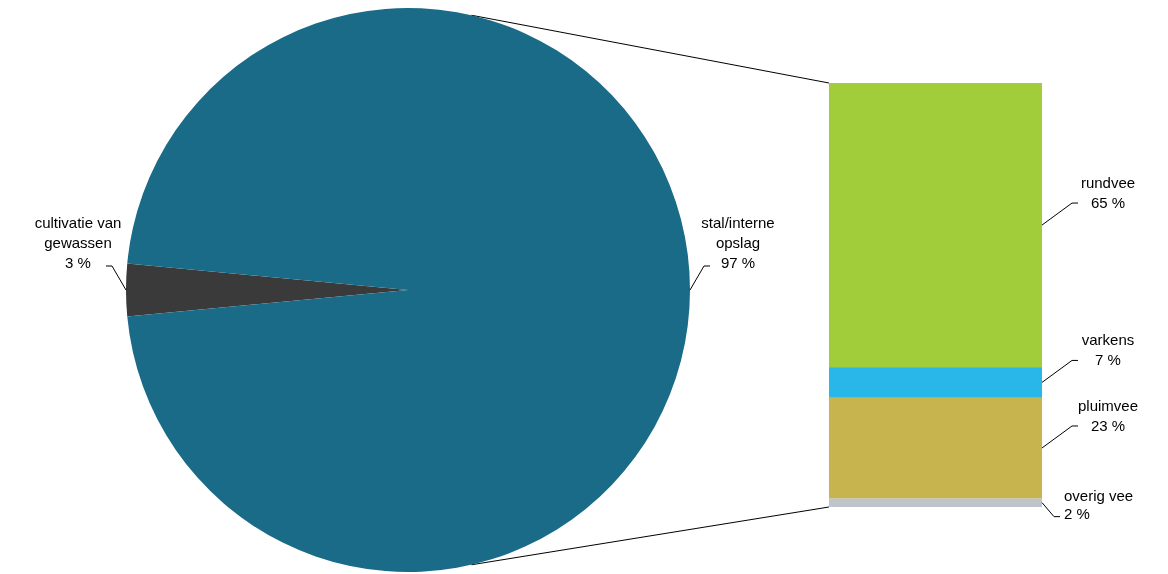 Image resolution: width=1168 pixels, height=574 pixels. What do you see at coordinates (1108, 425) in the screenshot?
I see `data-label: 23 %` at bounding box center [1108, 425].